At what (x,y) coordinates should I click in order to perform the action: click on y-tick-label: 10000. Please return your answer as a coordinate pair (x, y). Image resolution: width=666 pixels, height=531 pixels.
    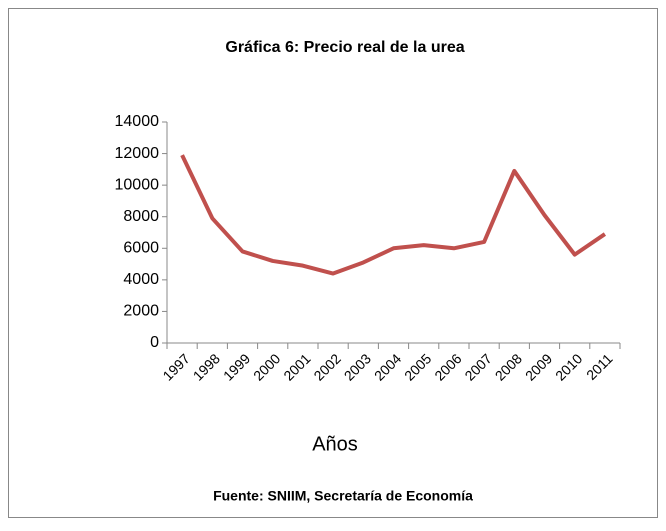
    Looking at the image, I should click on (137, 184).